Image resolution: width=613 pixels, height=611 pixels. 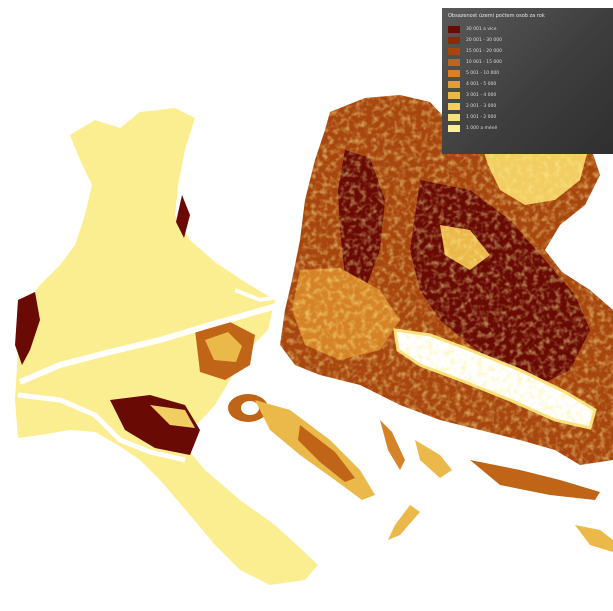 I want to click on legend-label: 1 000 a méně, so click(x=482, y=128).